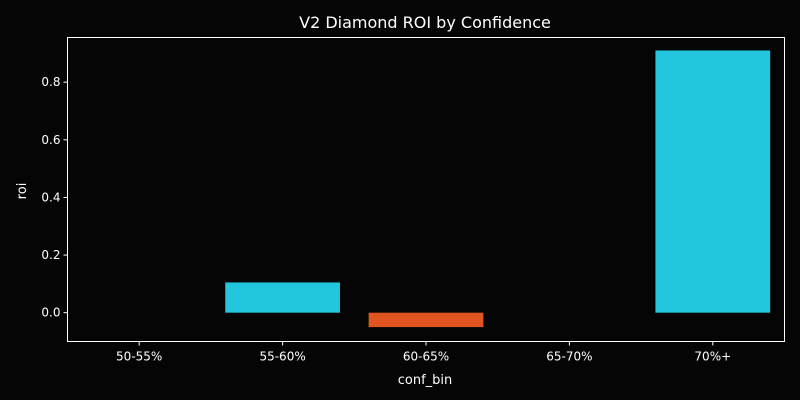 The image size is (800, 400). Describe the element at coordinates (50, 82) in the screenshot. I see `y-tick-label: 0.8` at that location.